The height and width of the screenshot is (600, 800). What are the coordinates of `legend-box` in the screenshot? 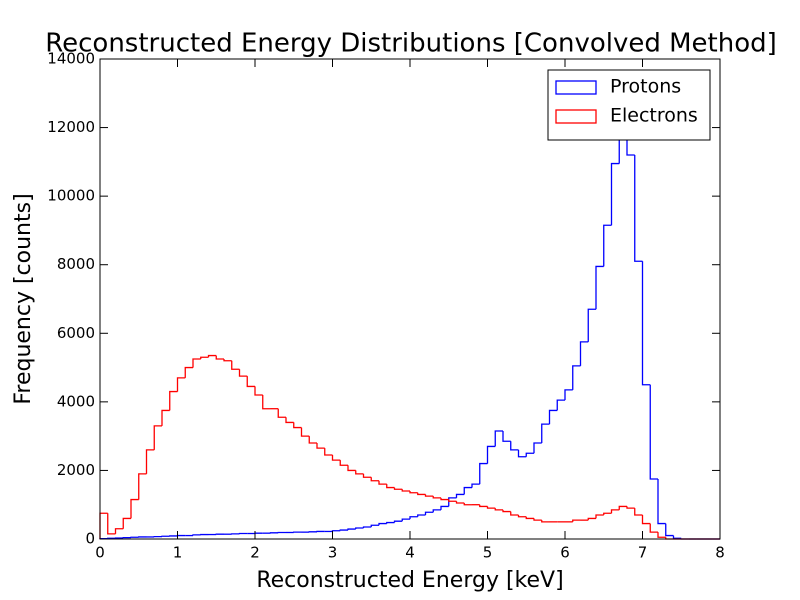 It's located at (629, 105).